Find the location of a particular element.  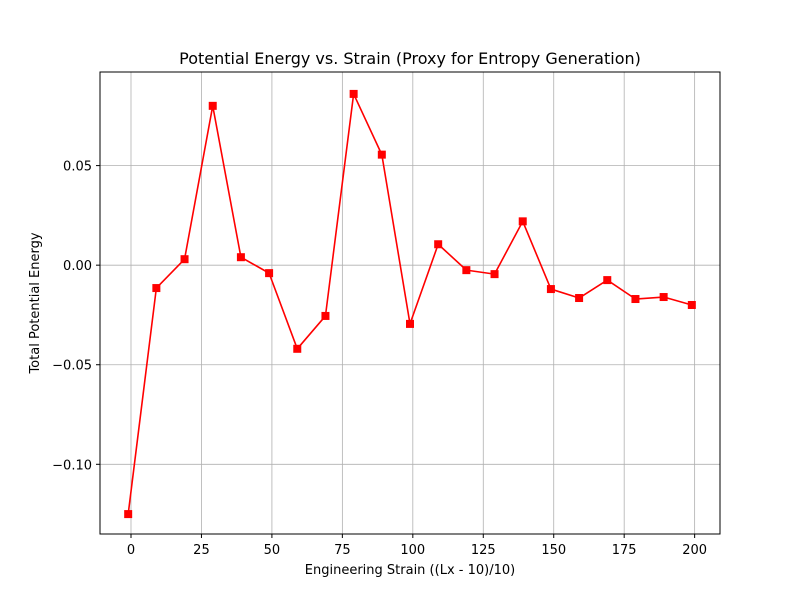

y-tick-label: −0.05 is located at coordinates (72, 366).